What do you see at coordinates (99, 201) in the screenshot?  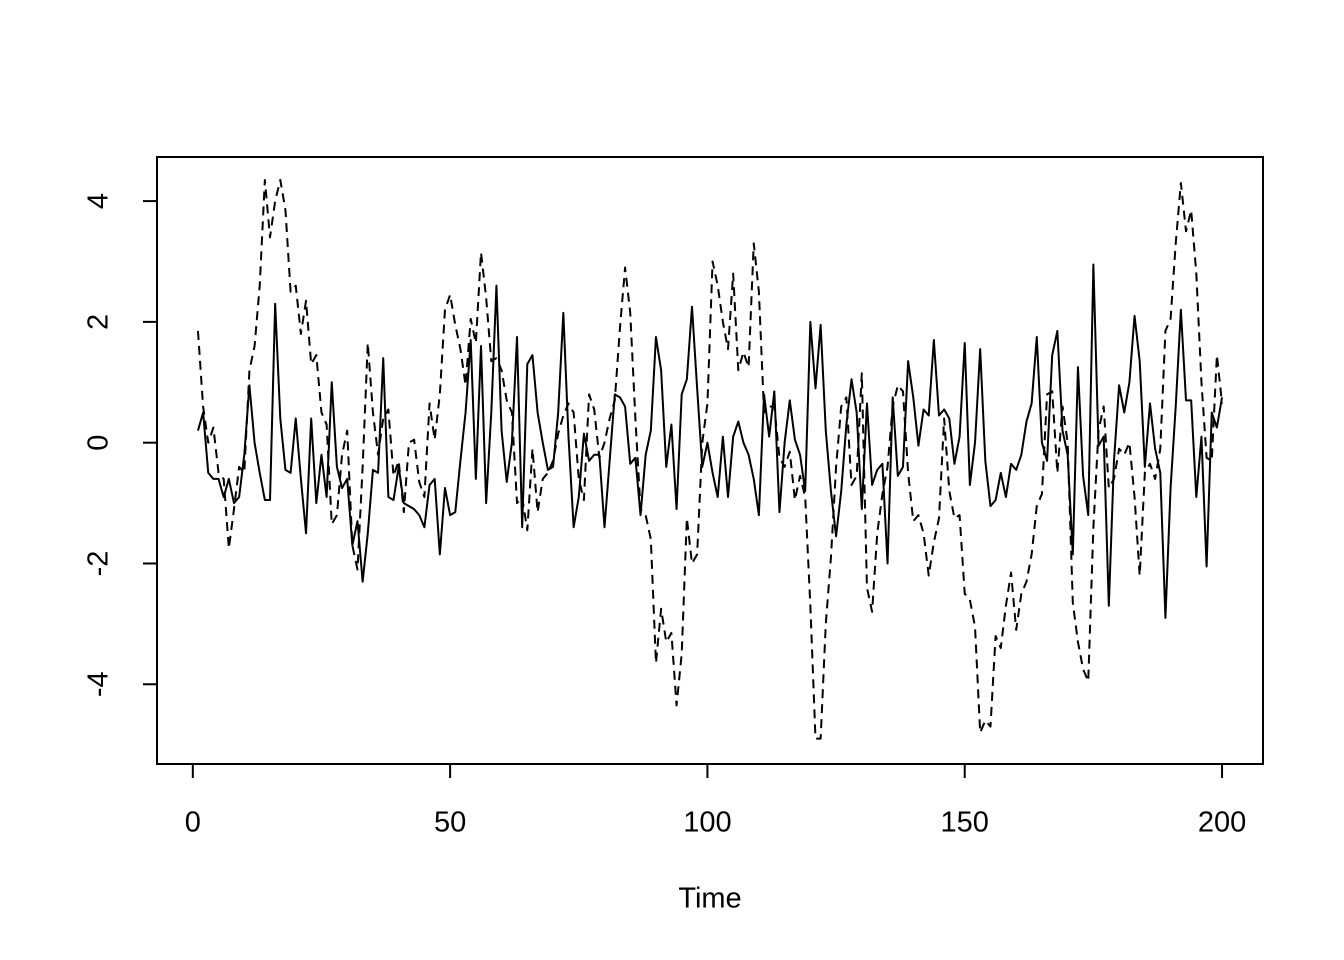 I see `y-tick-label: 4` at bounding box center [99, 201].